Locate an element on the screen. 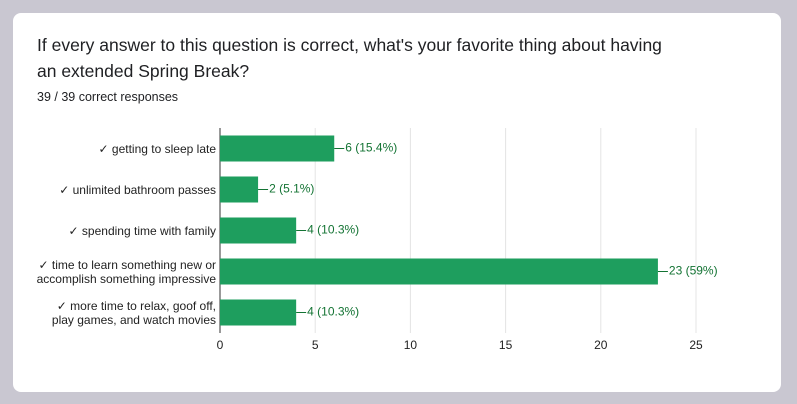 This screenshot has height=404, width=797. x-tick-label: 0 is located at coordinates (220, 345).